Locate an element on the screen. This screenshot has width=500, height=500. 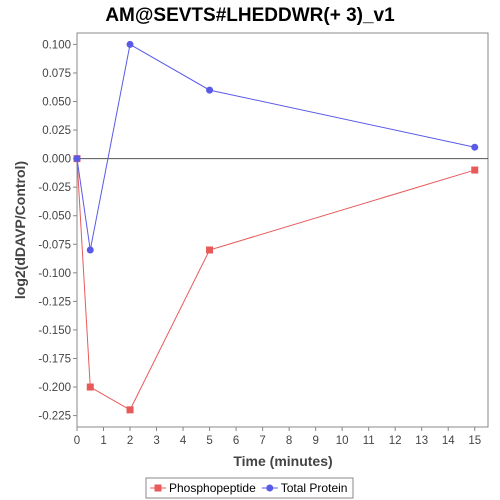
x-tick-label: 2 is located at coordinates (130, 441).